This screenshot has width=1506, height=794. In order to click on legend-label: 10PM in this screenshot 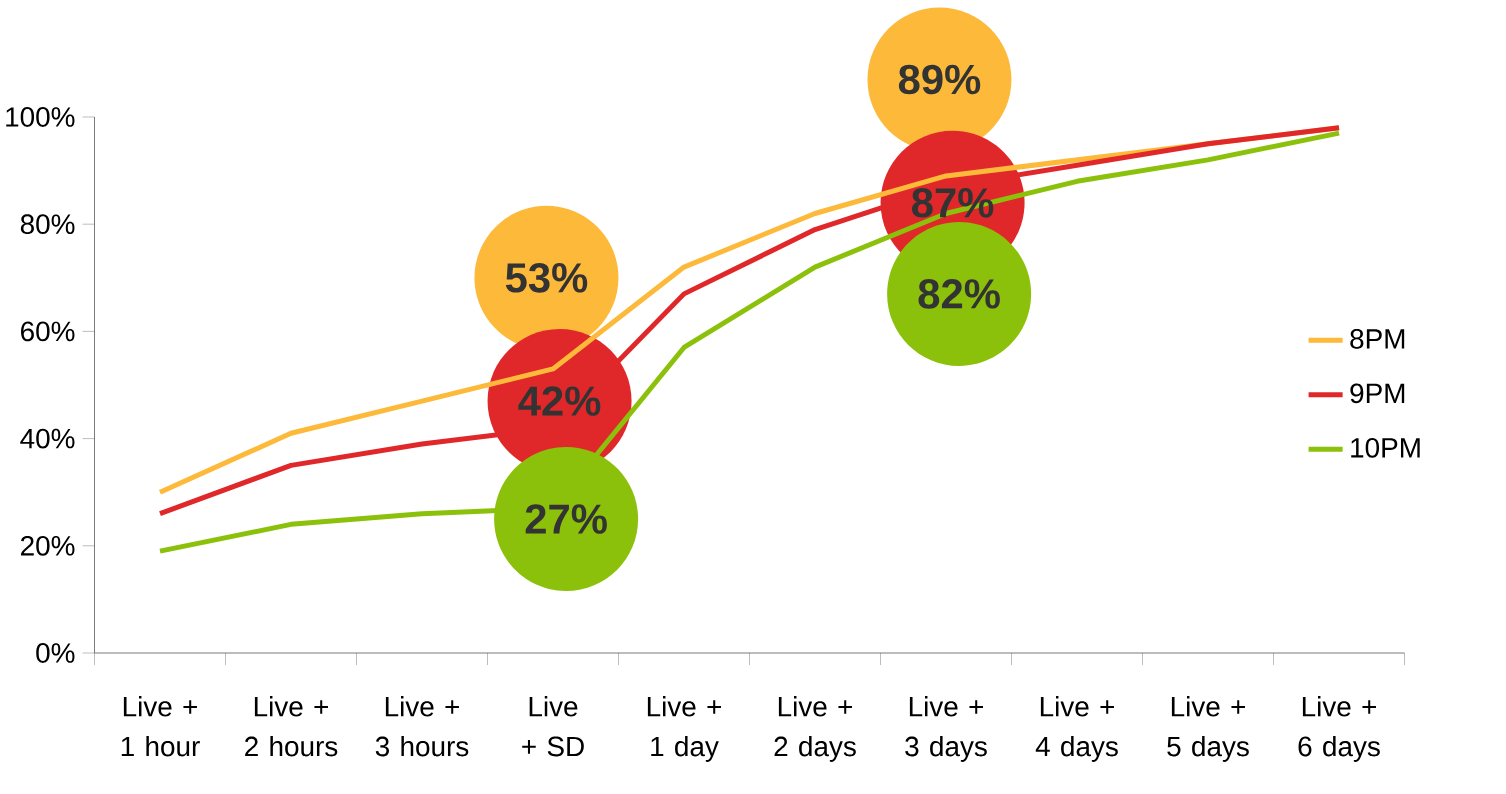, I will do `click(1385, 447)`.